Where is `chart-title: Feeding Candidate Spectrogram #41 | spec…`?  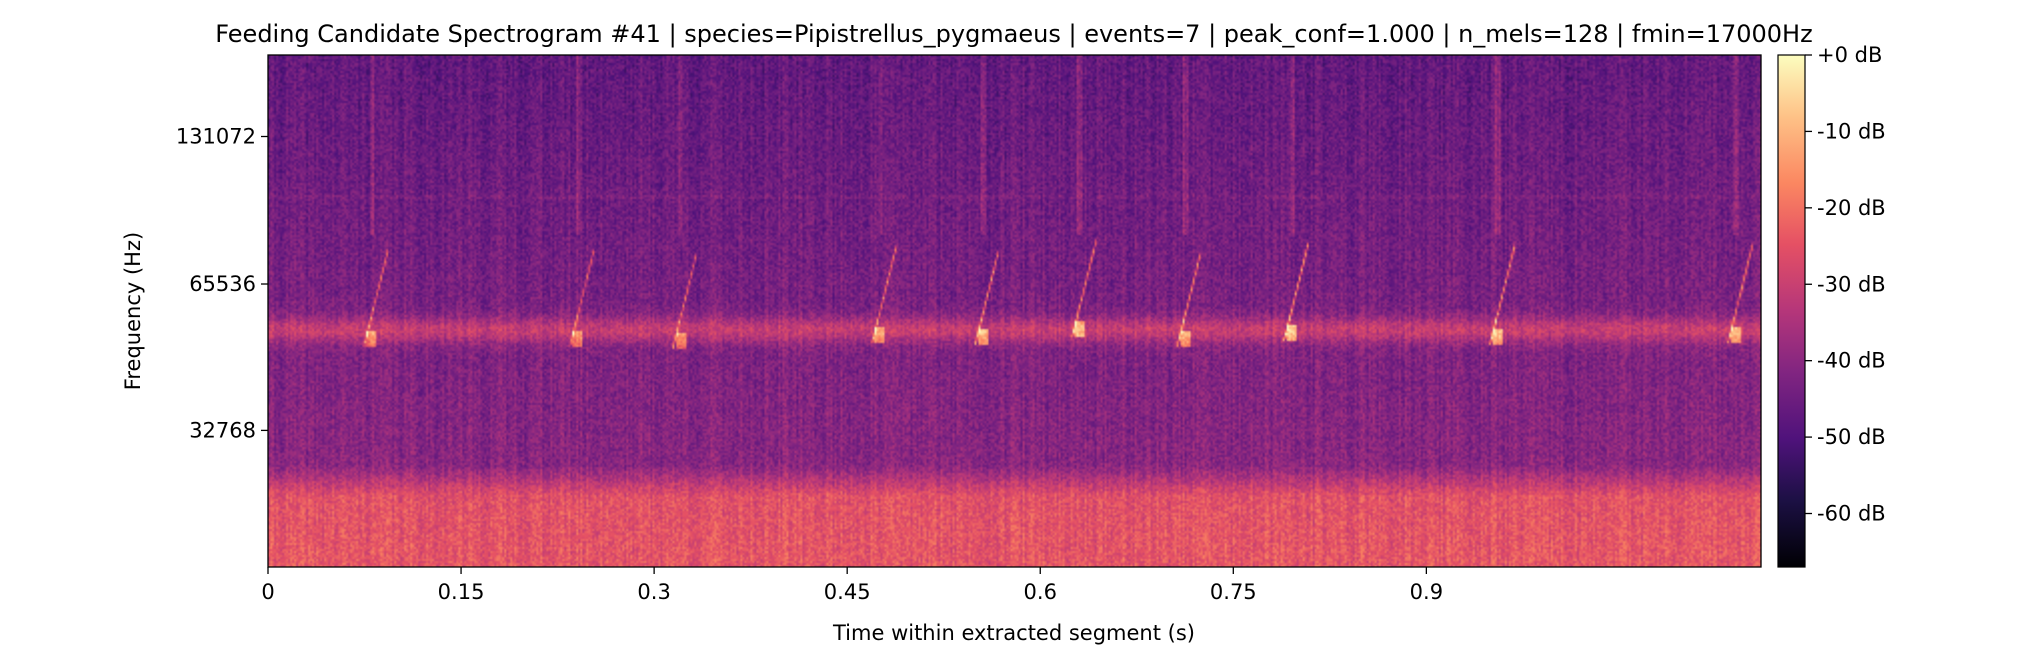 chart-title: Feeding Candidate Spectrogram #41 | spec… is located at coordinates (1013, 34).